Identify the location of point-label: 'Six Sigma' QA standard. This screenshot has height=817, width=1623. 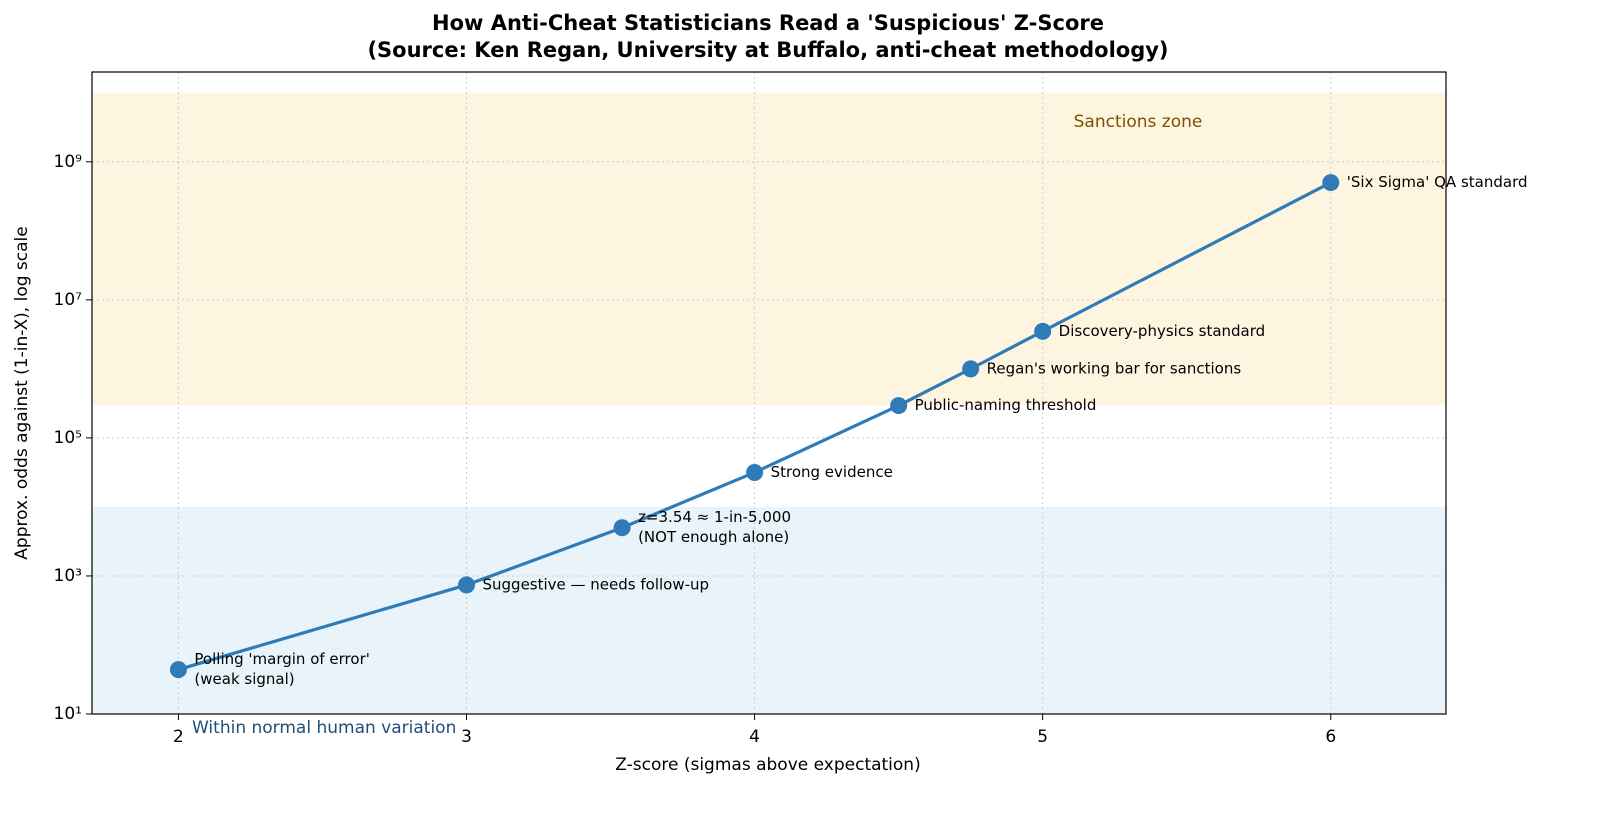
(1437, 182).